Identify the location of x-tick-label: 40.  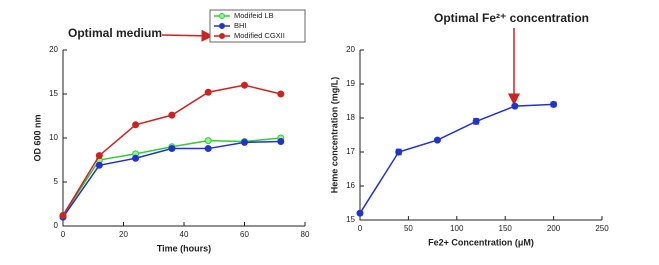
(184, 234).